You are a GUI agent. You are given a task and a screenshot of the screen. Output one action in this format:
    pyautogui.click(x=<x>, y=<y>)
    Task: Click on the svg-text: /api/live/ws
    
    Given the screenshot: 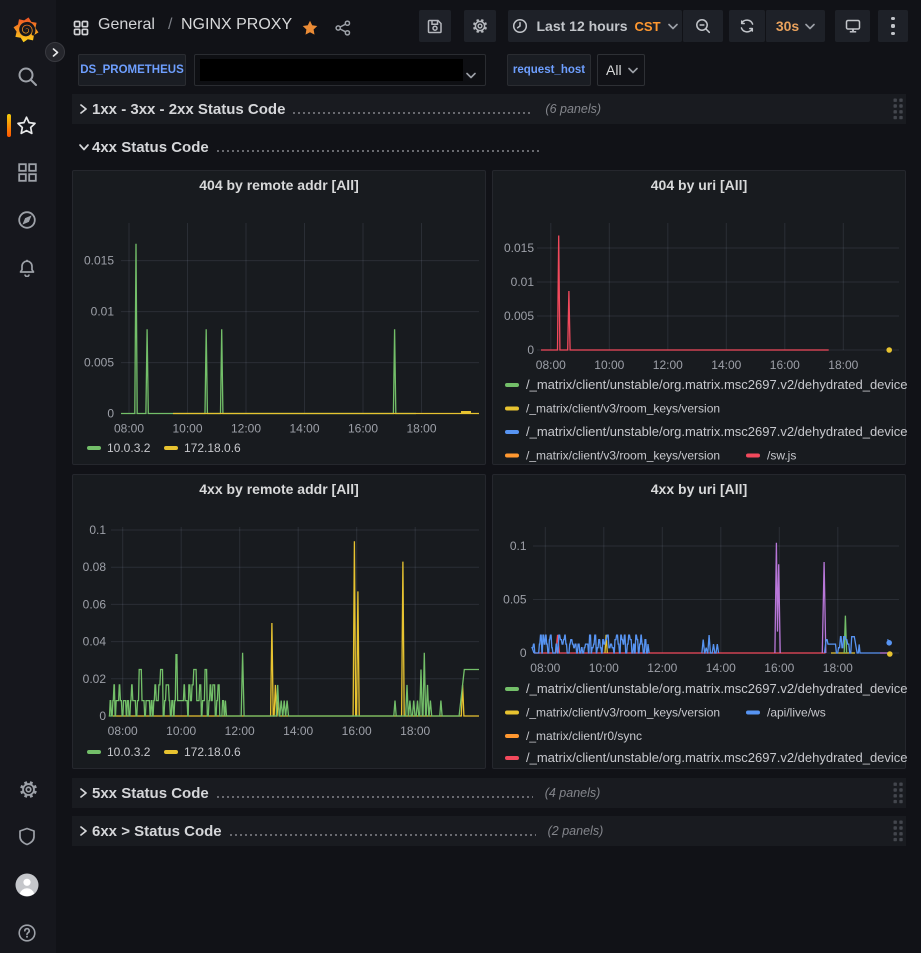 What is the action you would take?
    pyautogui.click(x=796, y=713)
    